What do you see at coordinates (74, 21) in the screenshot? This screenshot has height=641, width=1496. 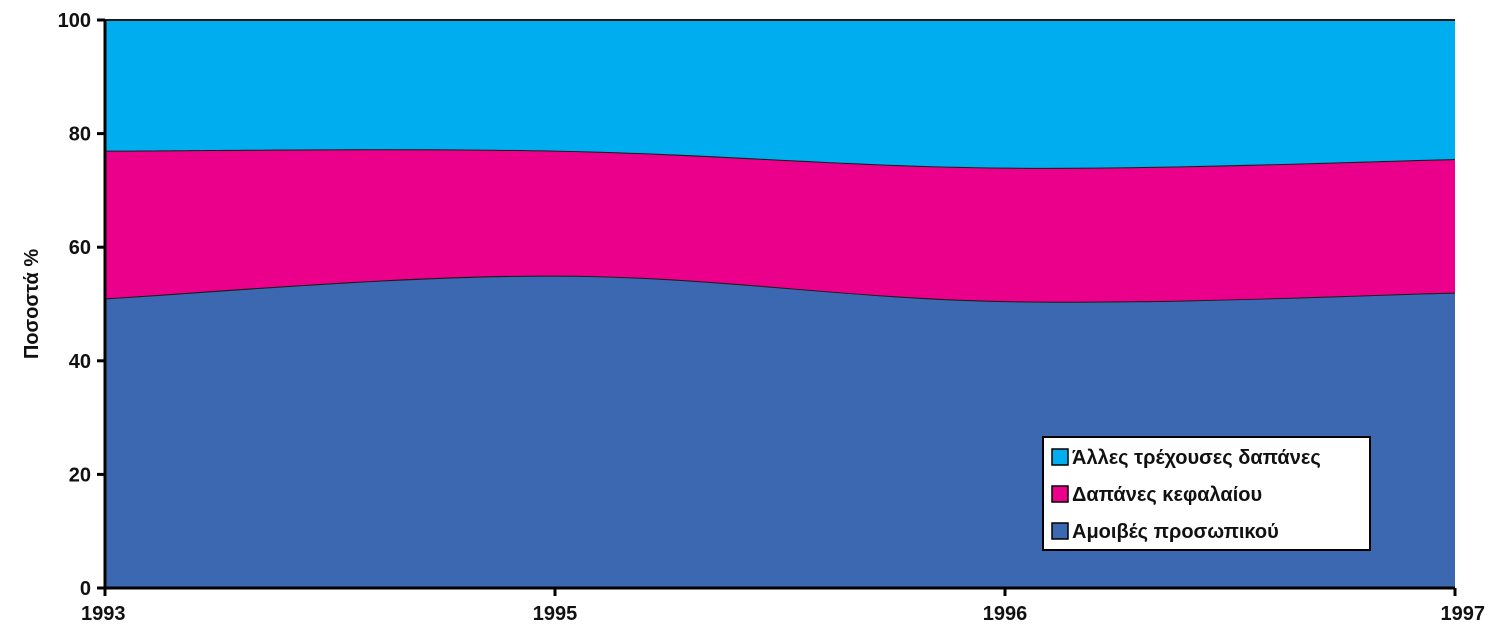 I see `y-tick-label: 100` at bounding box center [74, 21].